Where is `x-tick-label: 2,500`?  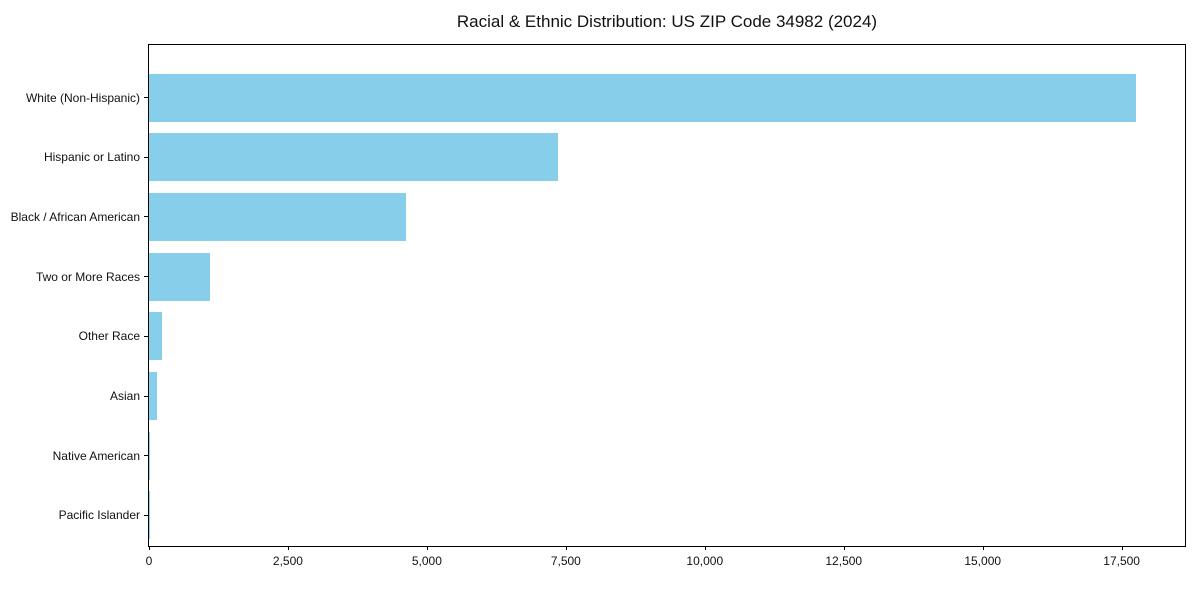 x-tick-label: 2,500 is located at coordinates (287, 561).